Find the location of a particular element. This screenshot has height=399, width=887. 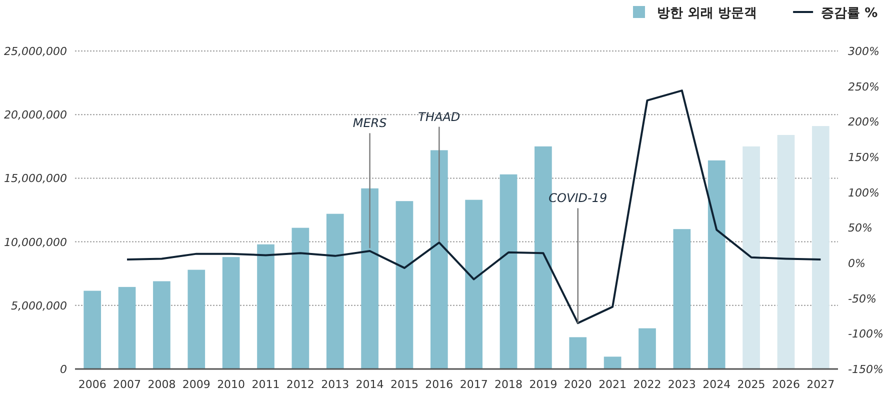

x-tick-label: 2024 is located at coordinates (716, 384).